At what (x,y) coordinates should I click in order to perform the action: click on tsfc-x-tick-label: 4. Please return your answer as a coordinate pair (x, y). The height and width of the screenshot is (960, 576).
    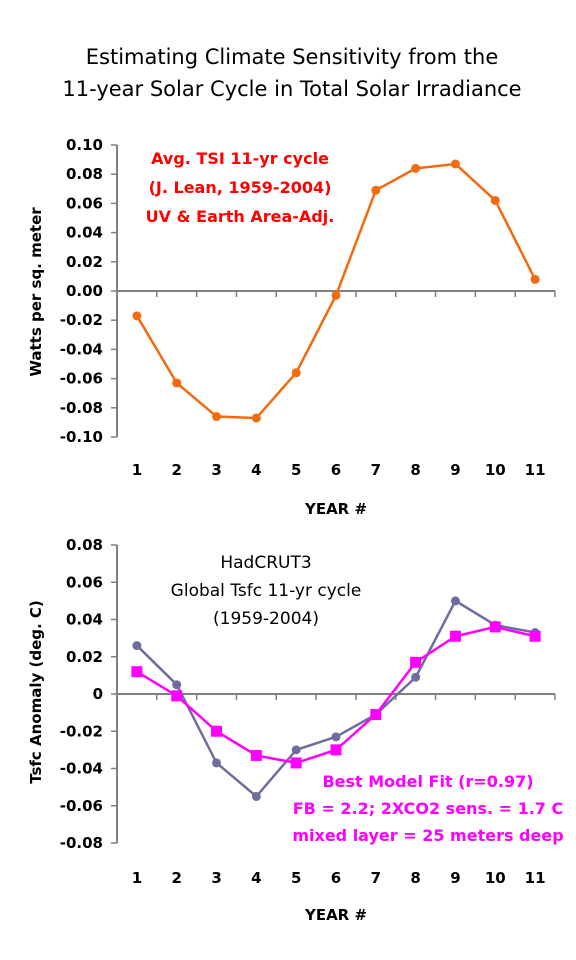
    Looking at the image, I should click on (256, 878).